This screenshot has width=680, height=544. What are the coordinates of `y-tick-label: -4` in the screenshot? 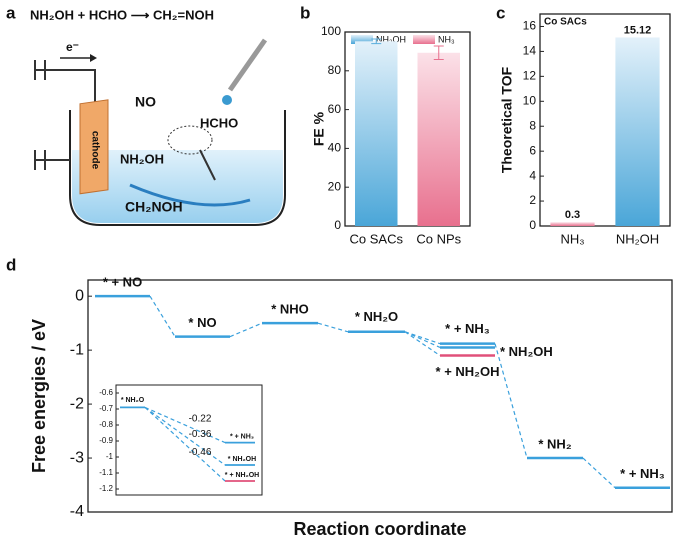 It's located at (77, 511).